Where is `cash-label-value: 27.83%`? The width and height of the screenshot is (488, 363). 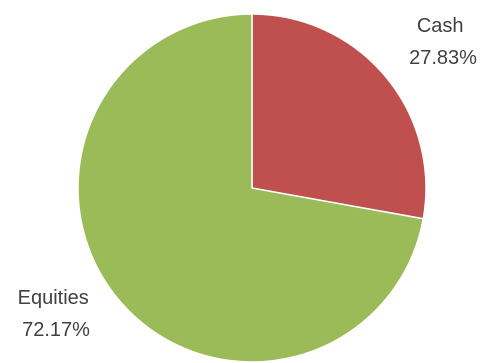 cash-label-value: 27.83% is located at coordinates (443, 58).